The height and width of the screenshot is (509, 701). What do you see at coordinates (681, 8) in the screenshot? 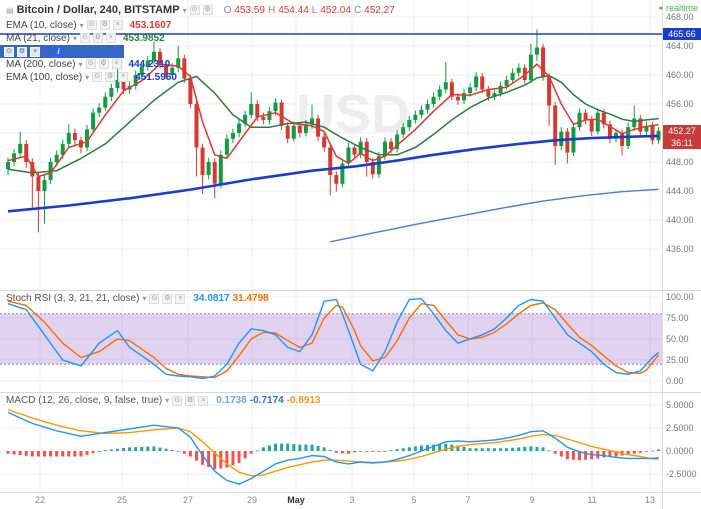
I see `realtime-label: realtime` at bounding box center [681, 8].